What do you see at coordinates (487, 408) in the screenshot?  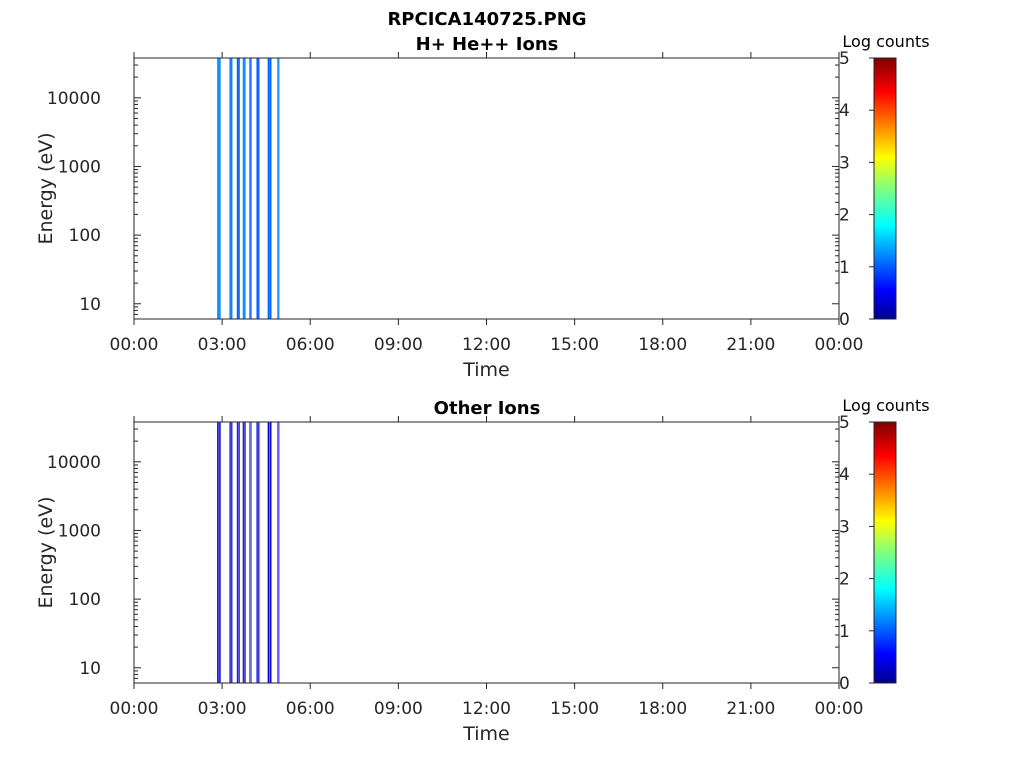 I see `panel-title: Other Ions` at bounding box center [487, 408].